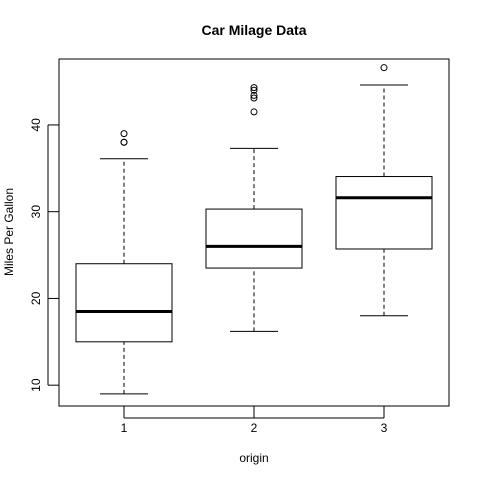 This screenshot has height=480, width=480. Describe the element at coordinates (384, 428) in the screenshot. I see `x-tick-label-3: 3` at that location.